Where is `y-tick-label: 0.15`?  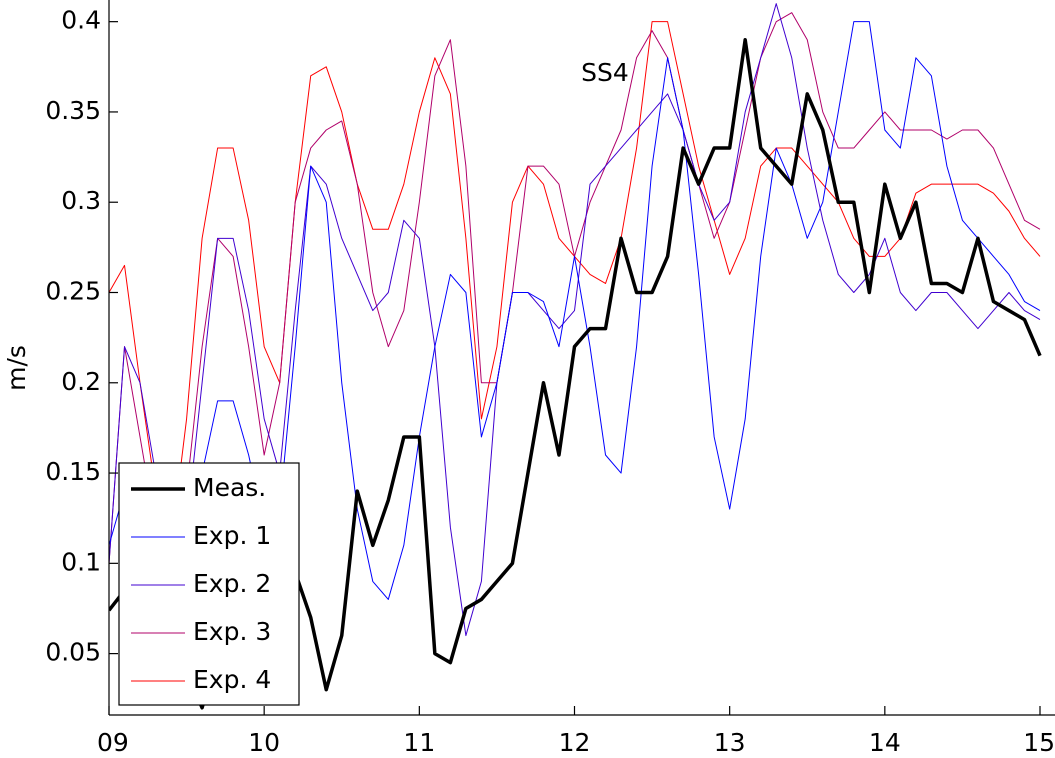 y-tick-label: 0.15 is located at coordinates (73, 471).